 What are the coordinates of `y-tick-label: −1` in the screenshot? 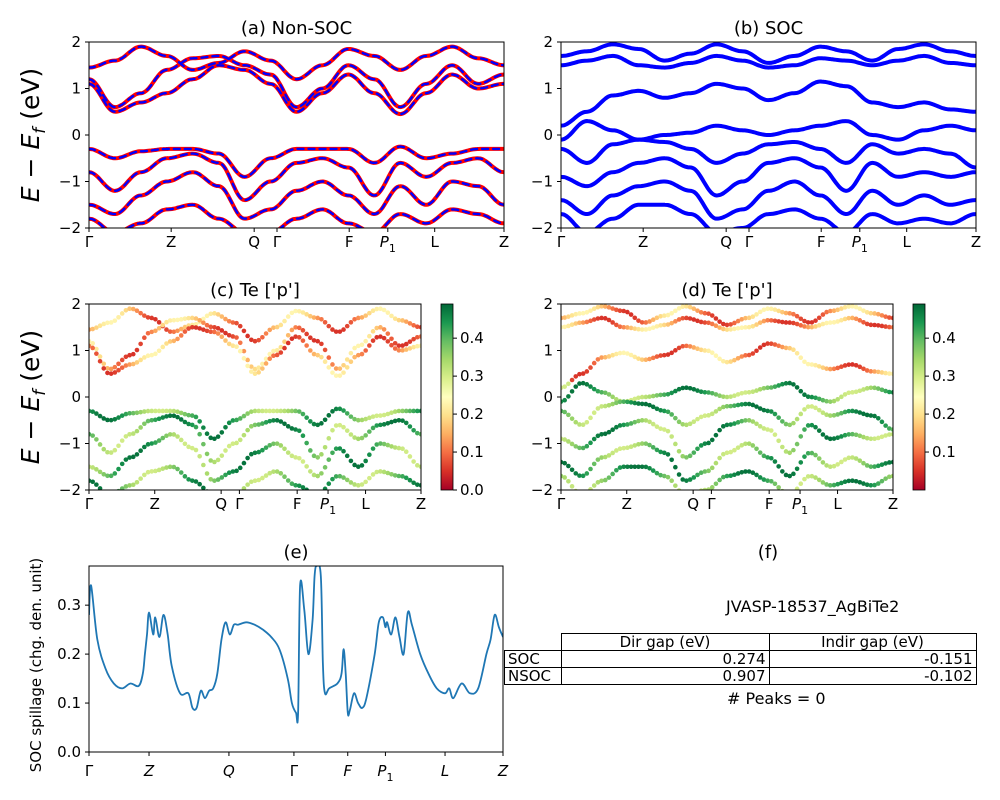 It's located at (542, 182).